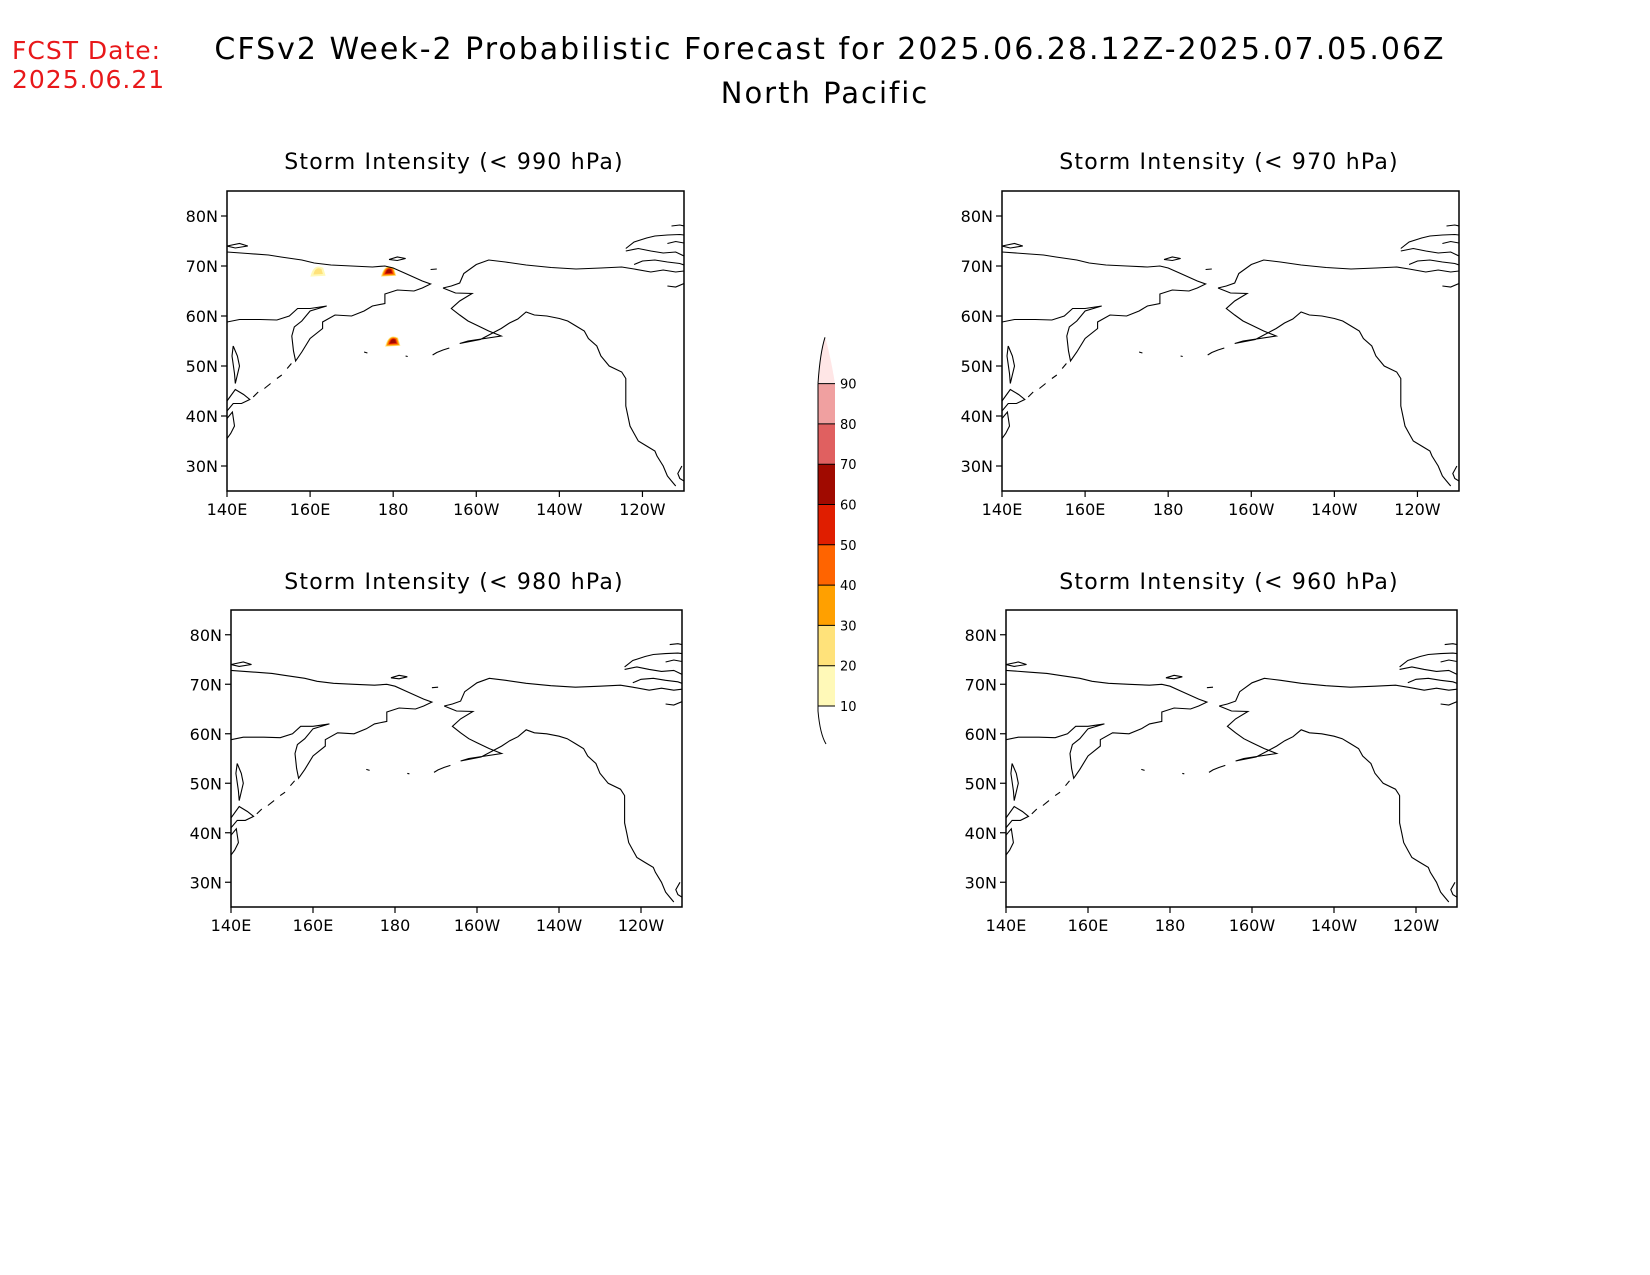 This screenshot has width=1650, height=1275. Describe the element at coordinates (1229, 582) in the screenshot. I see `panel-title-960: Storm Intensity (< 960 hPa)` at that location.